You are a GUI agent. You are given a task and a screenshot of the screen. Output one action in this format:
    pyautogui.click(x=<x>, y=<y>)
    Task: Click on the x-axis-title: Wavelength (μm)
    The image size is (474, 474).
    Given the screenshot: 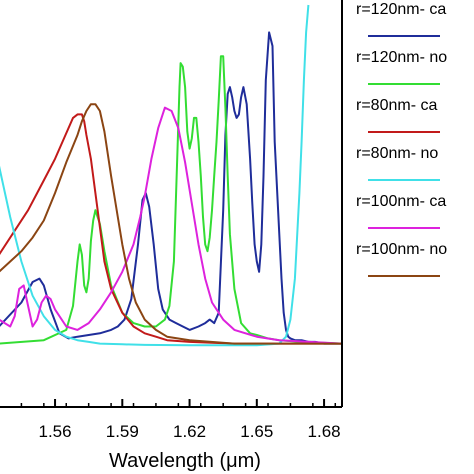 What is the action you would take?
    pyautogui.click(x=185, y=461)
    